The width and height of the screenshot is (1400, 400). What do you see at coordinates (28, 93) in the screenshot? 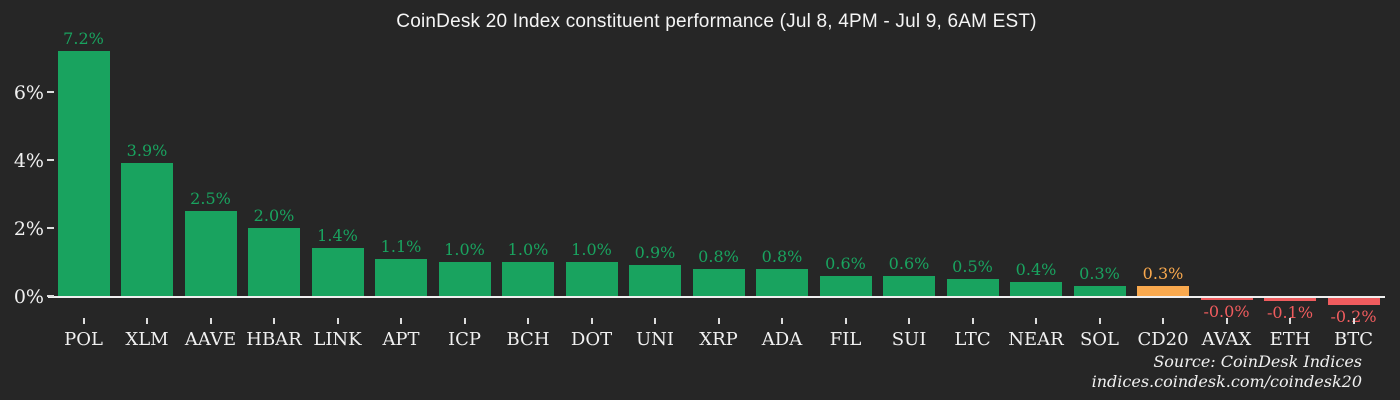
I see `y-tick-label: 6%` at bounding box center [28, 93].